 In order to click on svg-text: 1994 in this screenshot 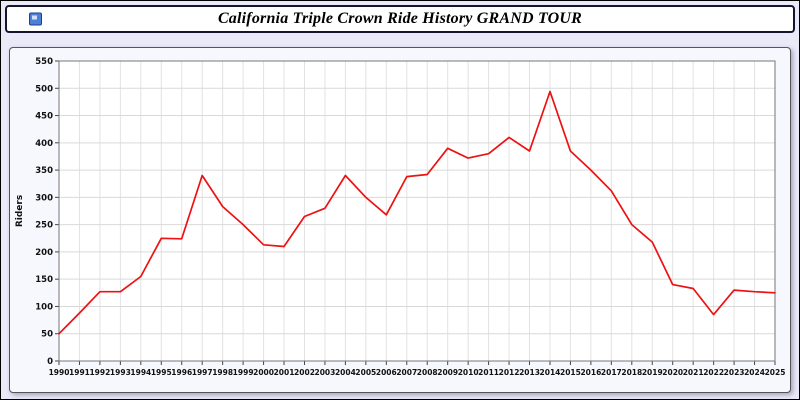, I will do `click(140, 372)`.